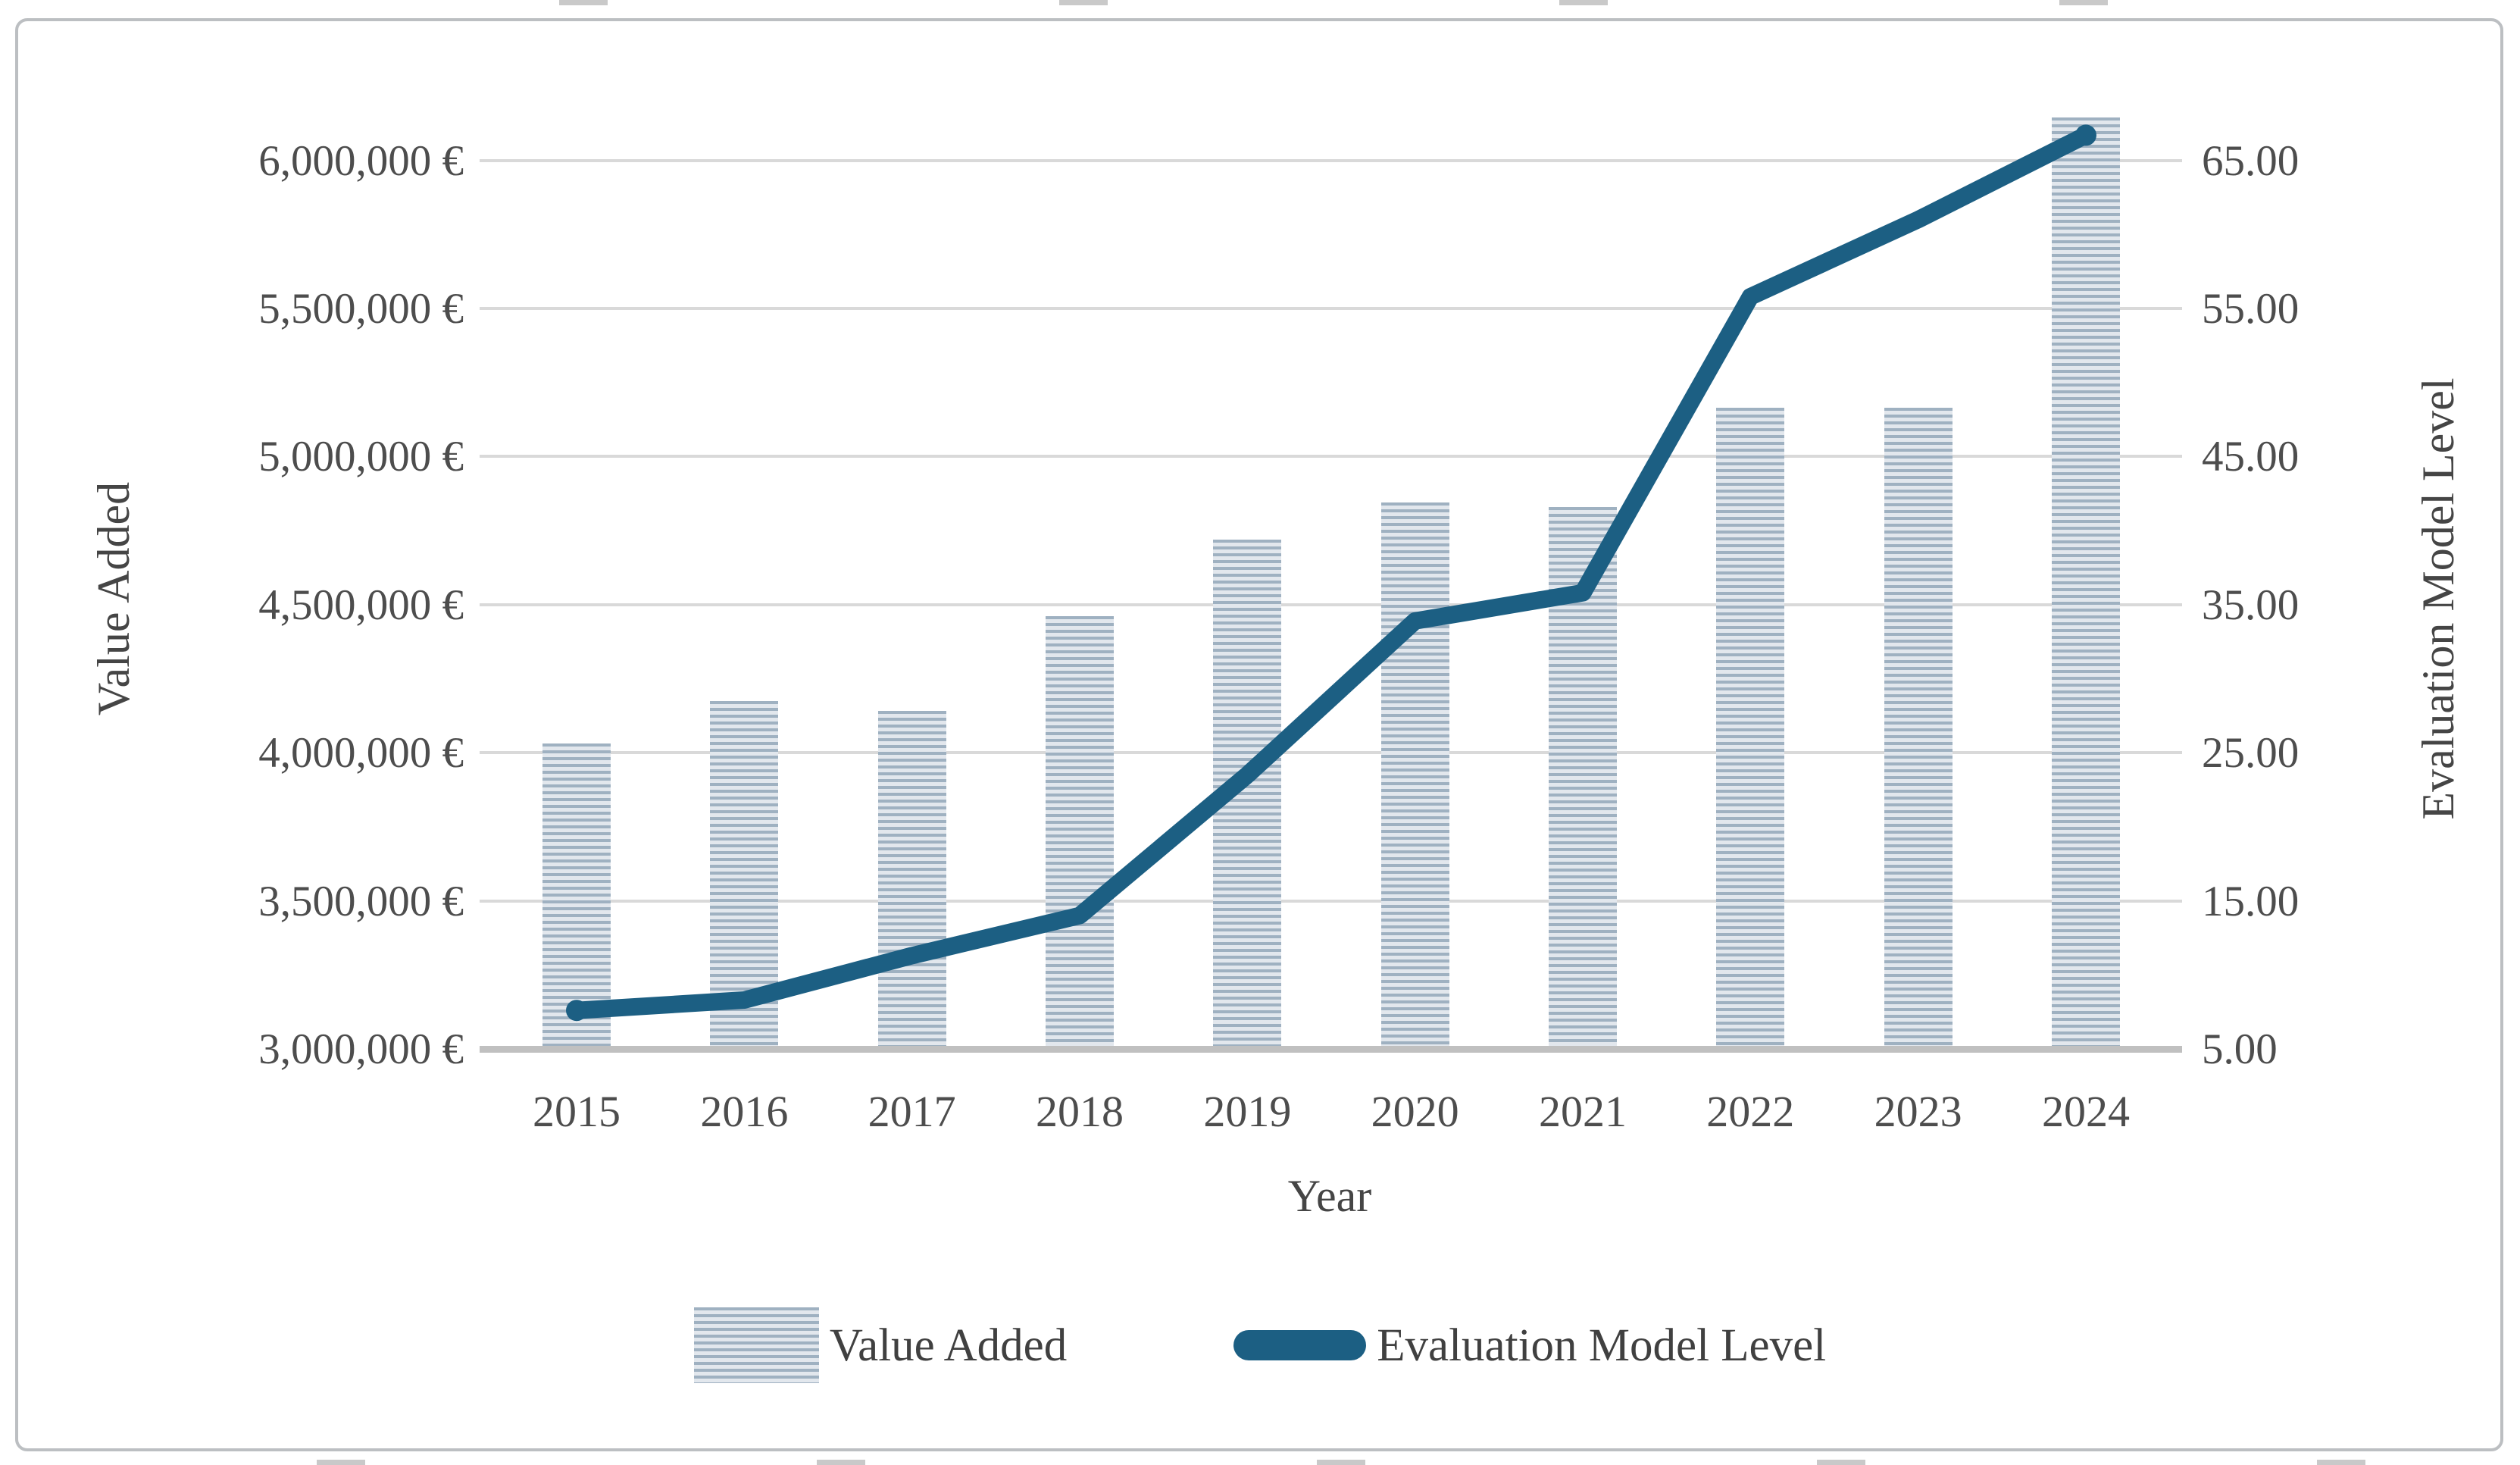  Describe the element at coordinates (2438, 598) in the screenshot. I see `right-axis-title: Evaluation Model Level` at that location.